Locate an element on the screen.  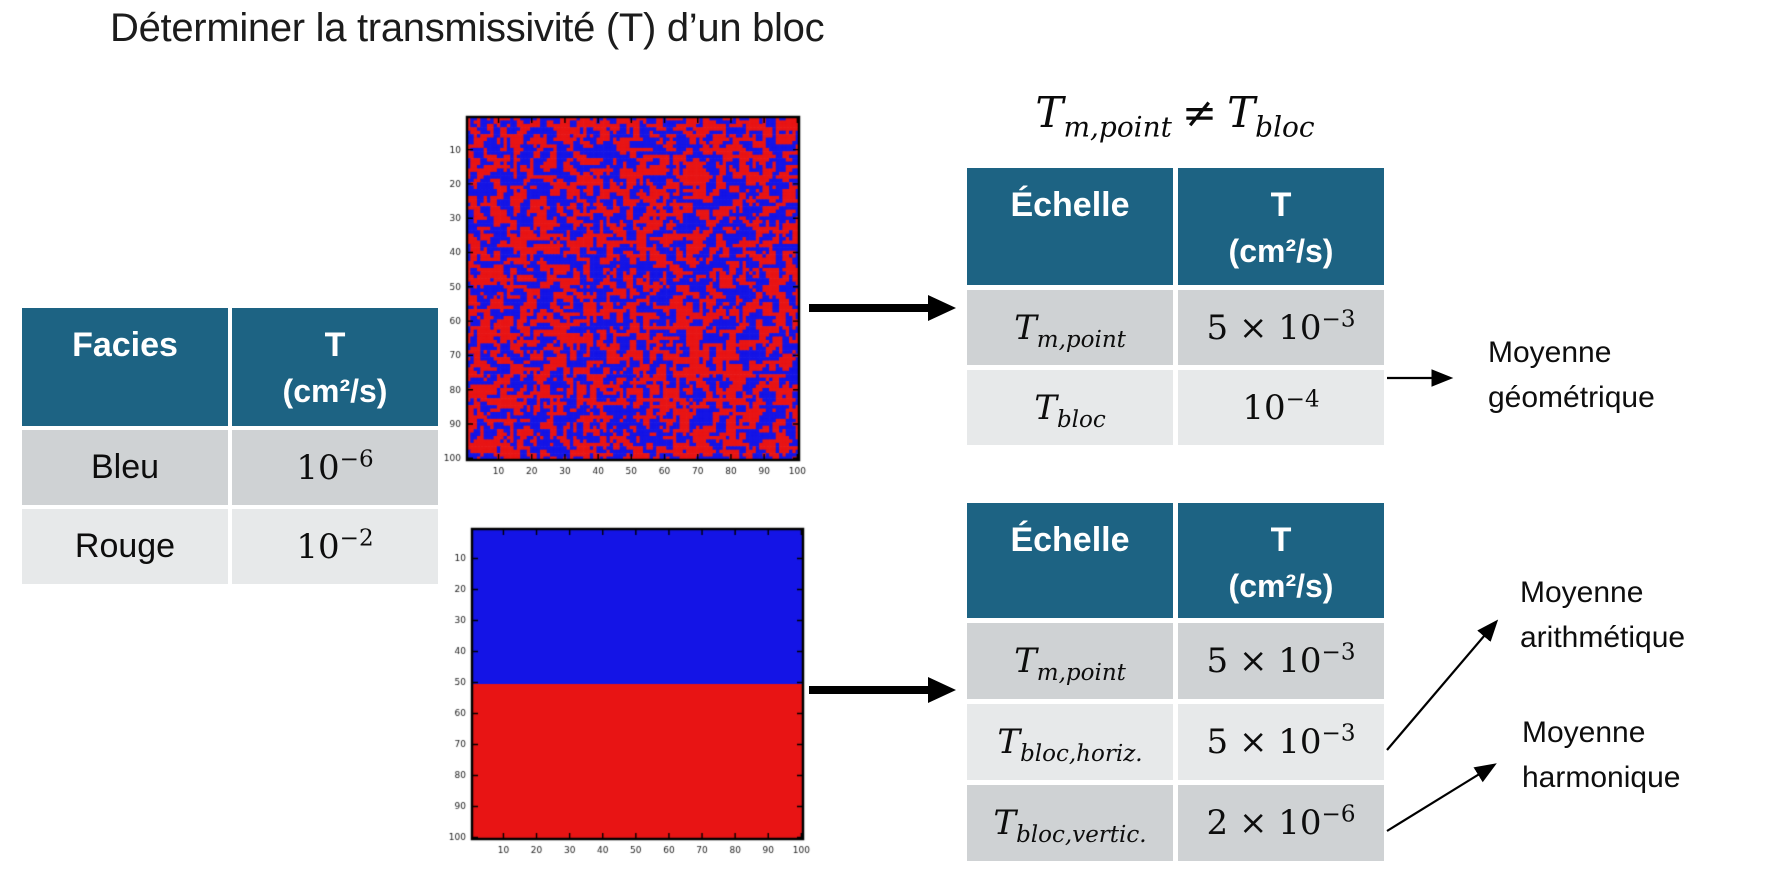
label-moyenne-harmonique: Moyenne harmonique is located at coordinates (1601, 755).